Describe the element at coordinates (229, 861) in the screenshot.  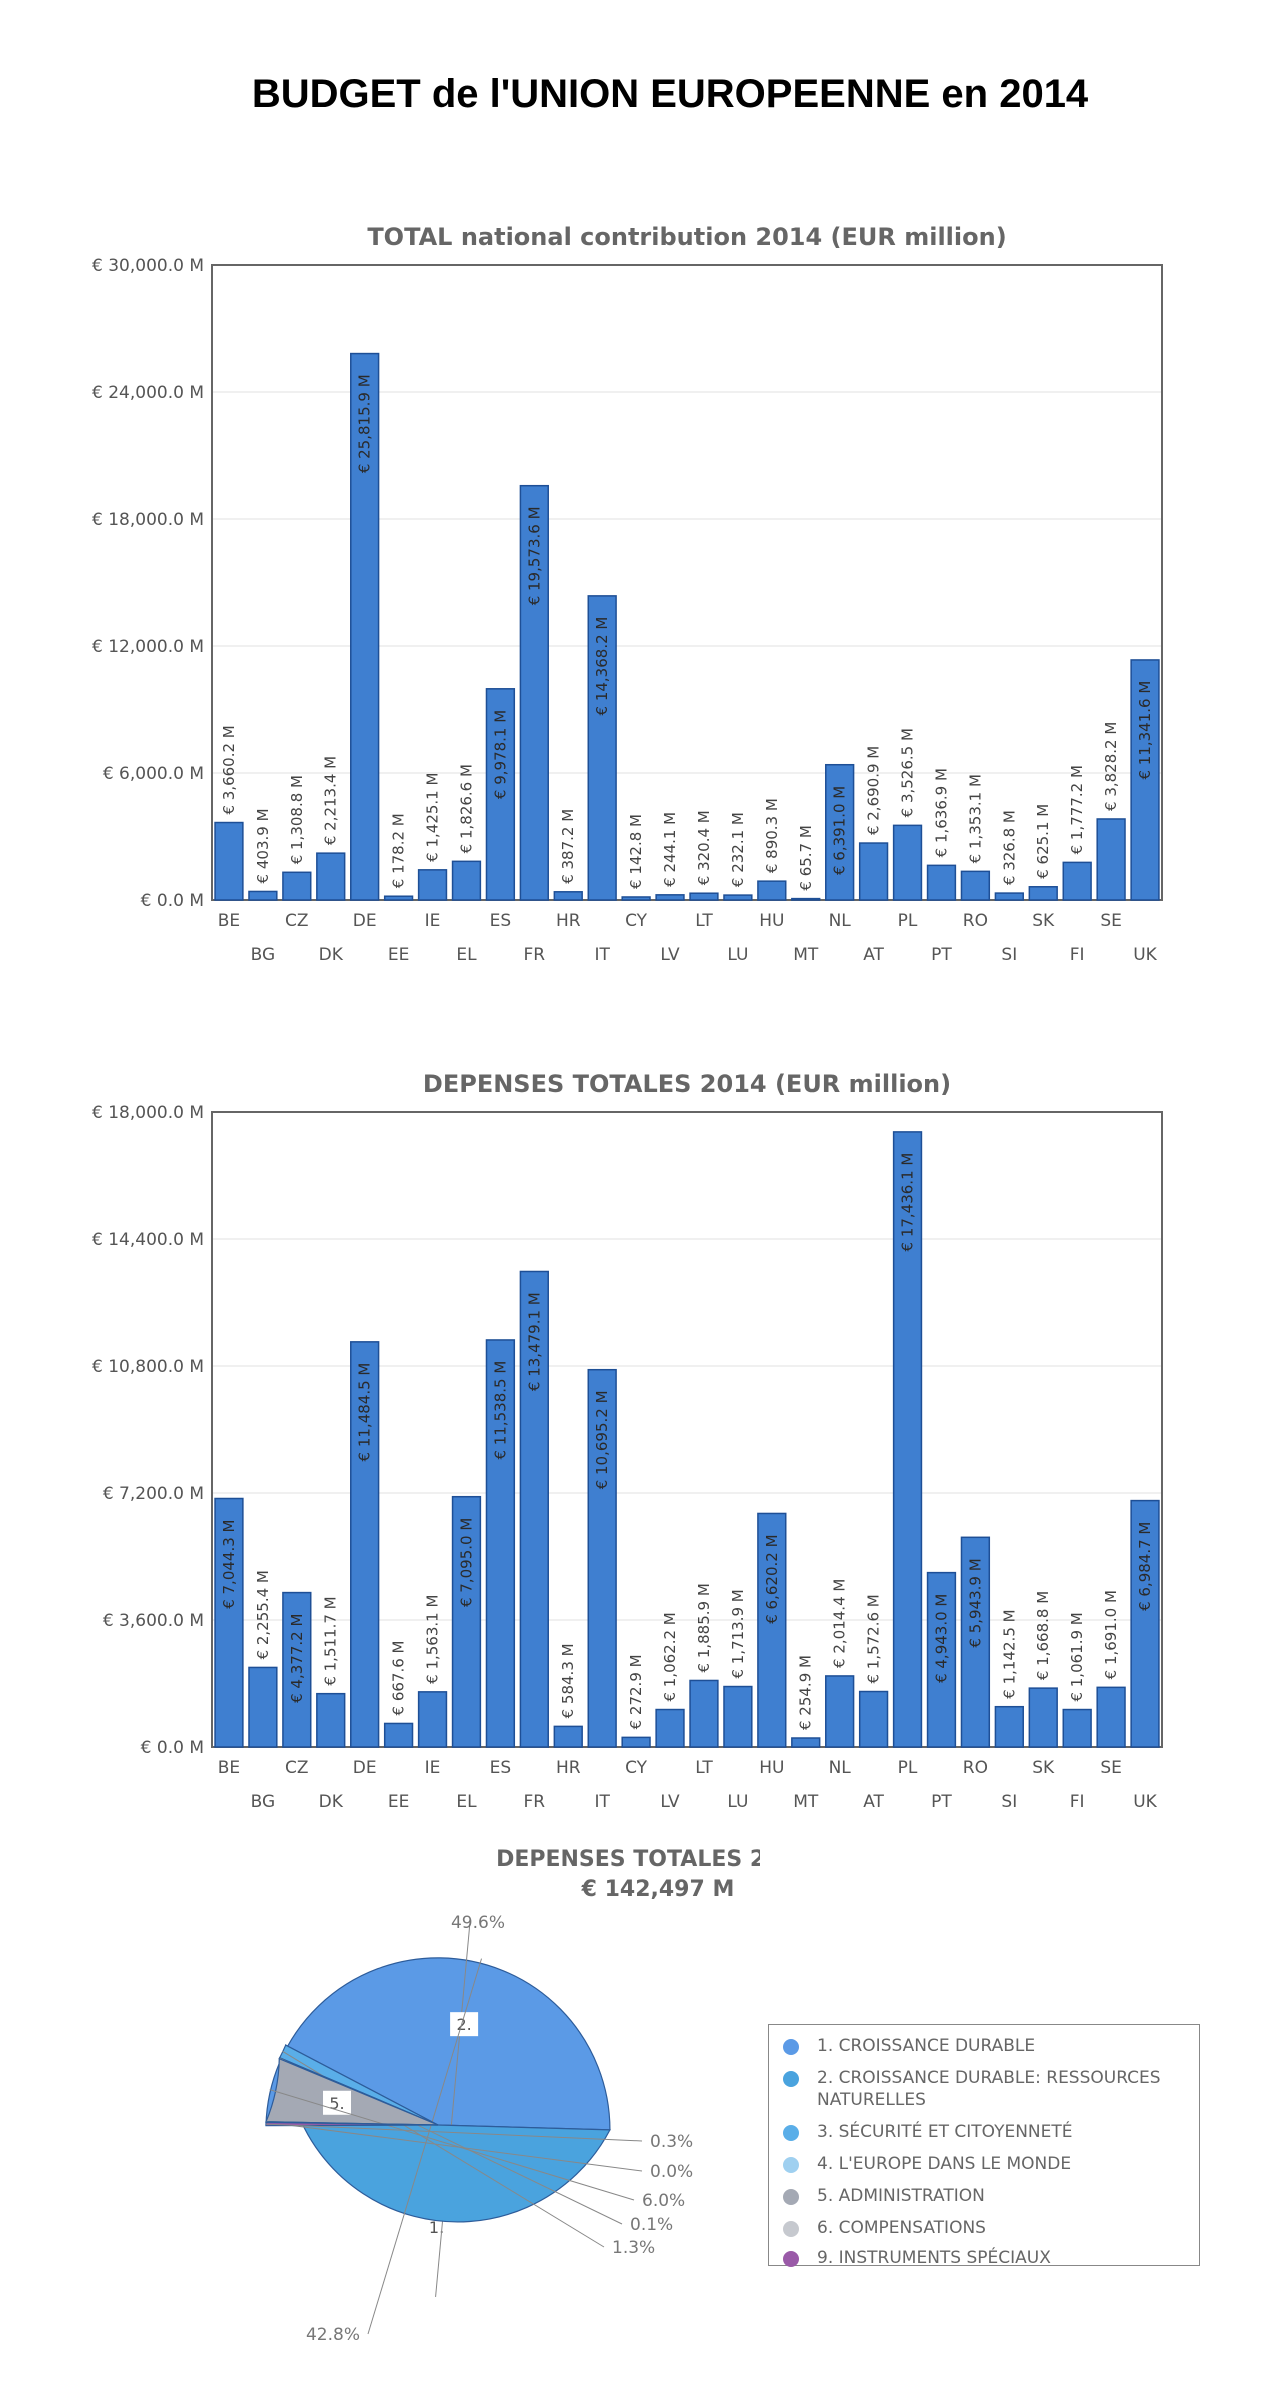
I see `bar-be` at that location.